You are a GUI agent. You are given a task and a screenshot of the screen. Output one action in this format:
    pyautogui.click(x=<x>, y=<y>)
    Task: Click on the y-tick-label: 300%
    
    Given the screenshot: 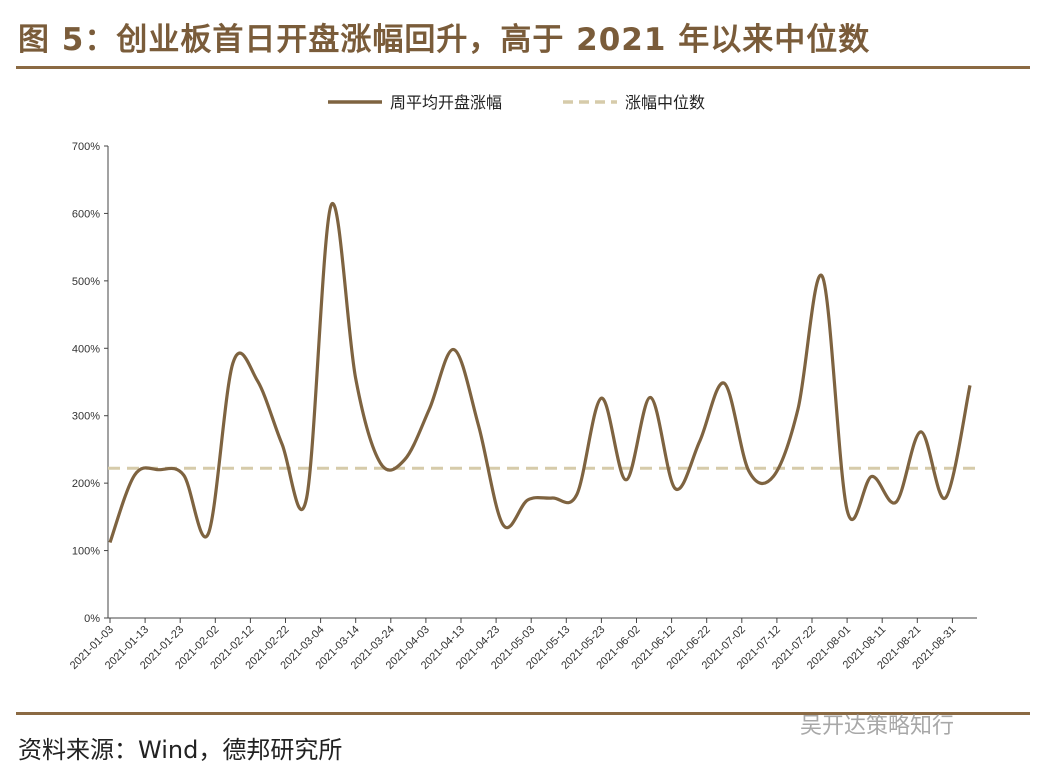 What is the action you would take?
    pyautogui.click(x=86, y=417)
    